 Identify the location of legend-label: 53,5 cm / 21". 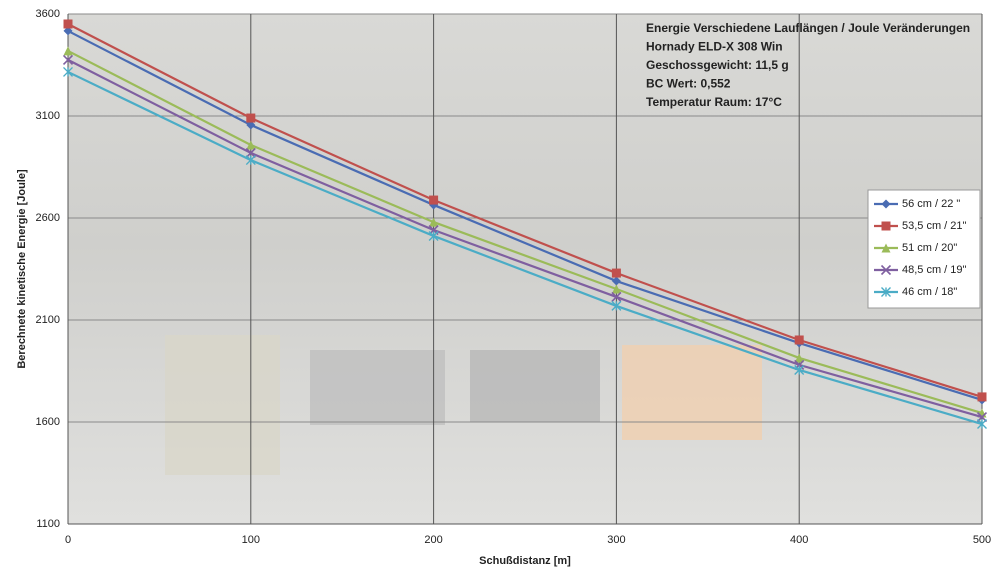
(934, 226).